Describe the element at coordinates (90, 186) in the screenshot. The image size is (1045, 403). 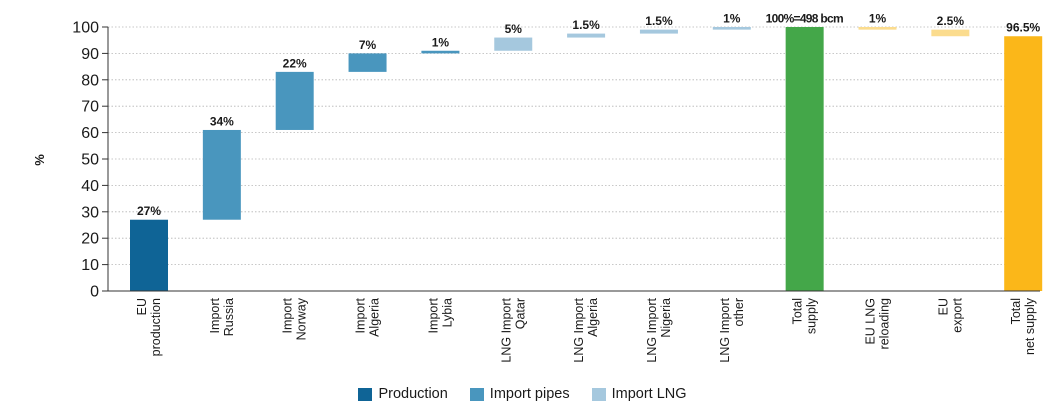
I see `y-tick-label: 40` at that location.